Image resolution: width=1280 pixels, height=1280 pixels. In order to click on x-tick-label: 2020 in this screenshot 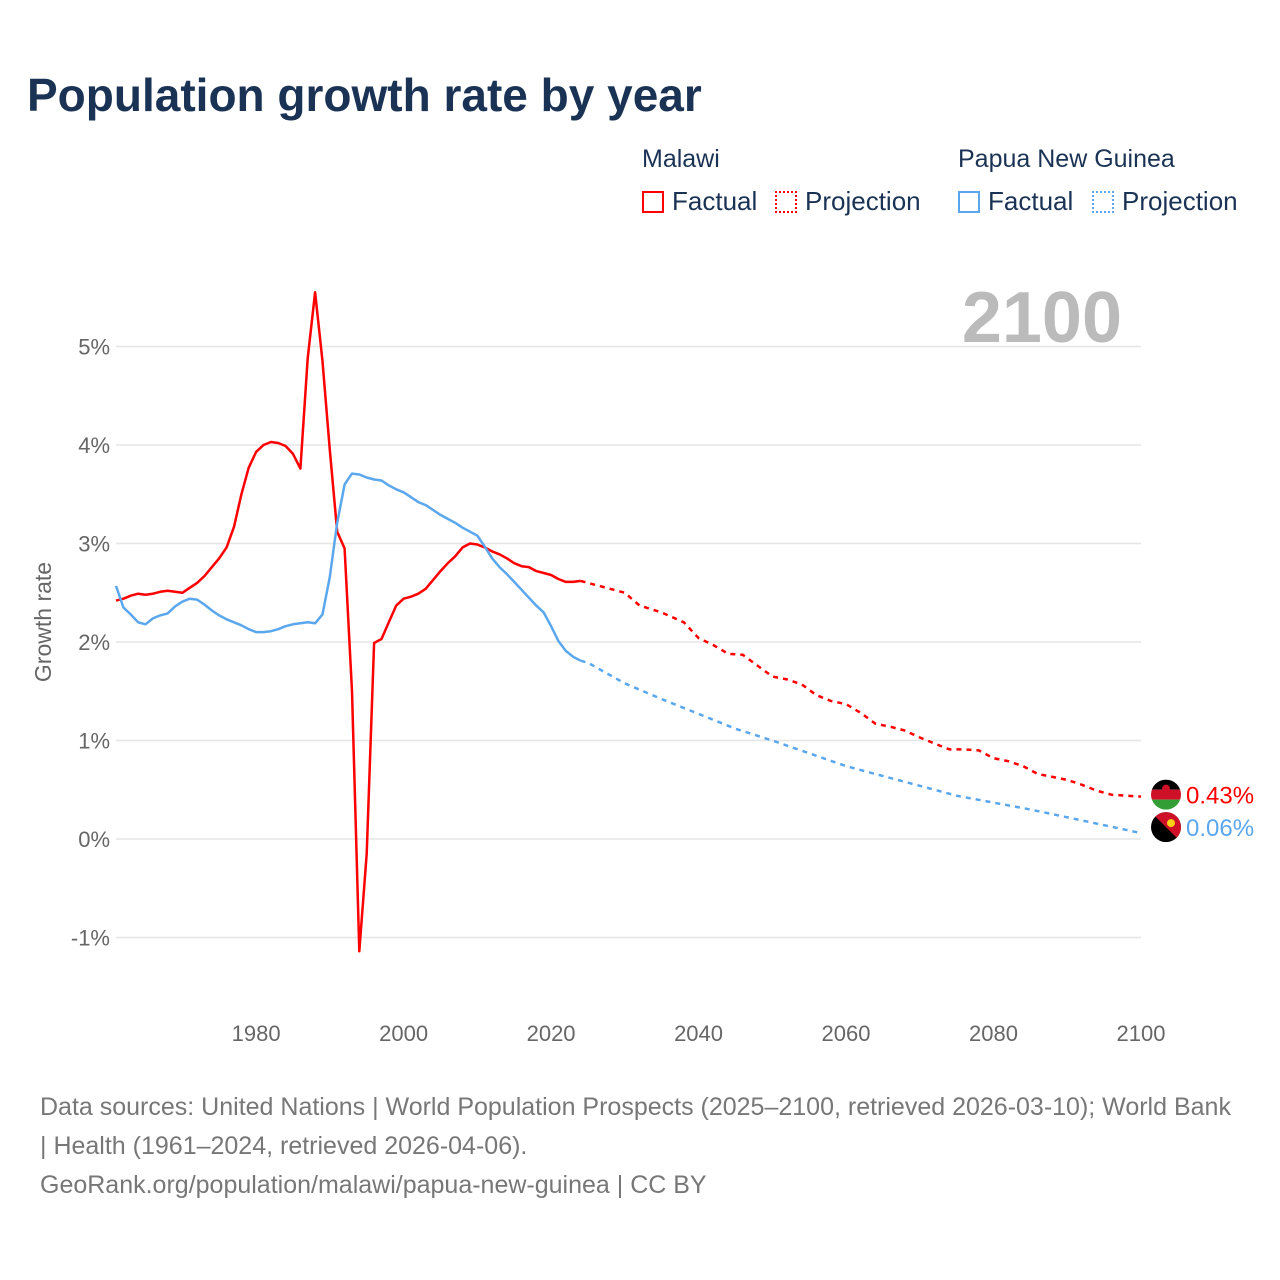, I will do `click(551, 1033)`.